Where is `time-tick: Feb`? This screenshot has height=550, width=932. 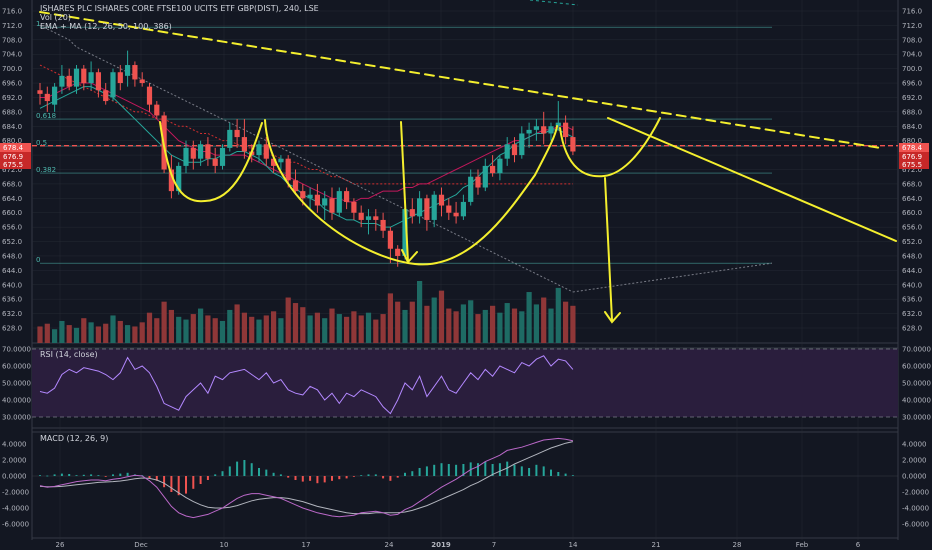 time-tick: Feb is located at coordinates (802, 545).